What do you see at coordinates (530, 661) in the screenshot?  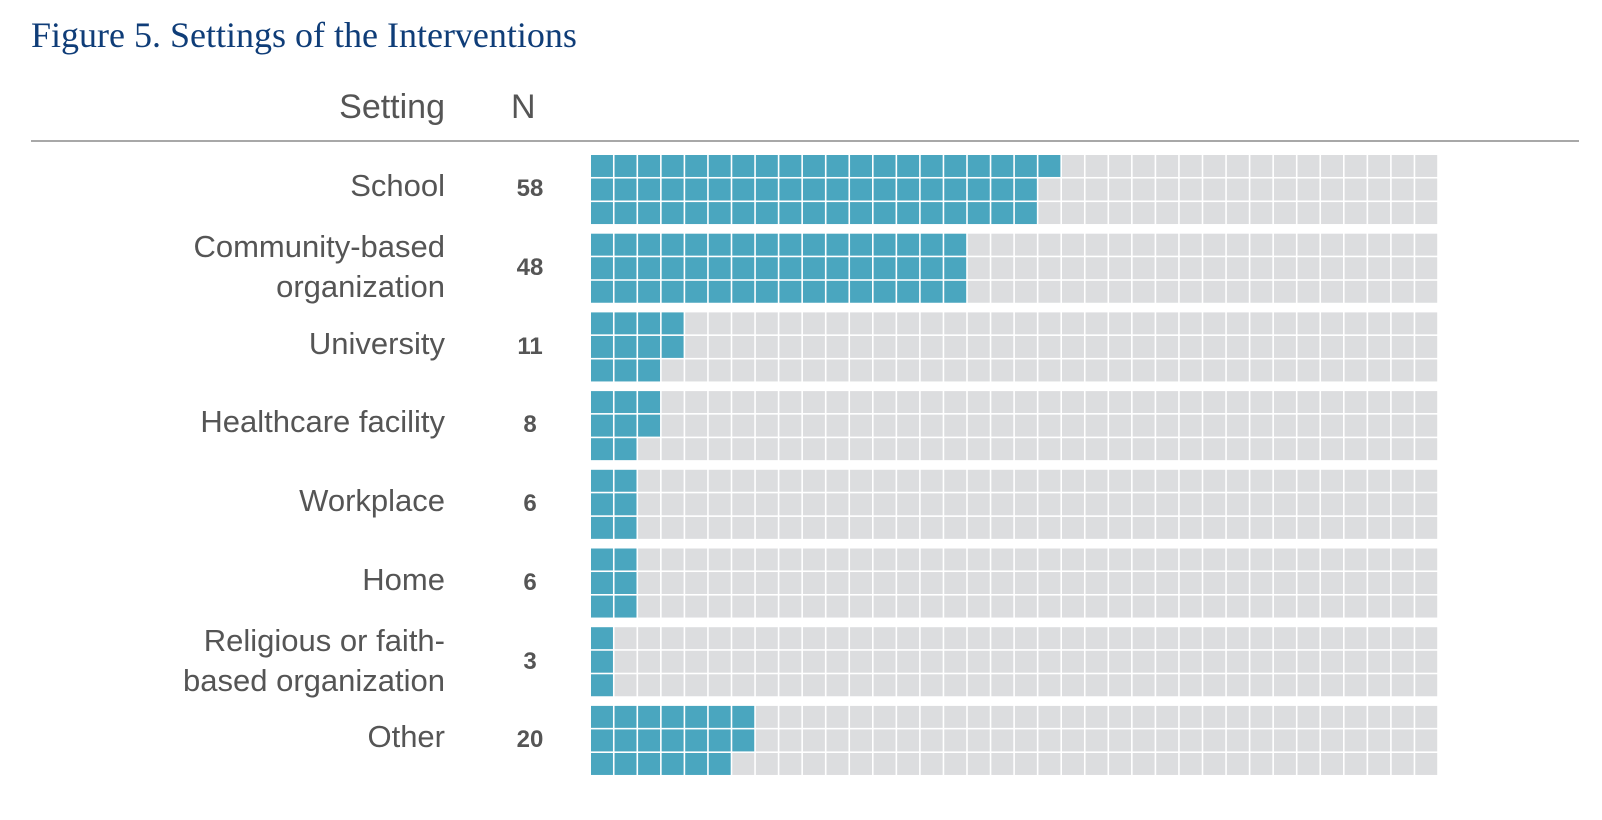 I see `category-count-religious-or-faith-based-organization: 3` at bounding box center [530, 661].